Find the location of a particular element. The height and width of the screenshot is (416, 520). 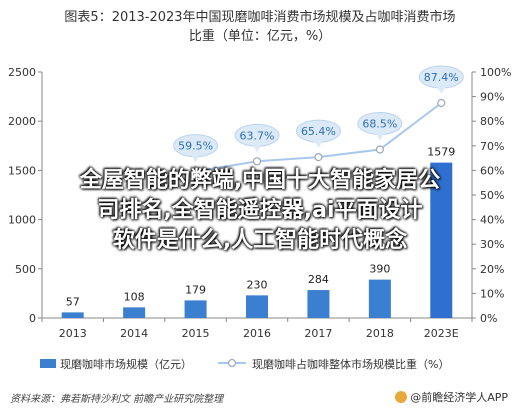

y-left-tick-label: 1000 is located at coordinates (22, 220).